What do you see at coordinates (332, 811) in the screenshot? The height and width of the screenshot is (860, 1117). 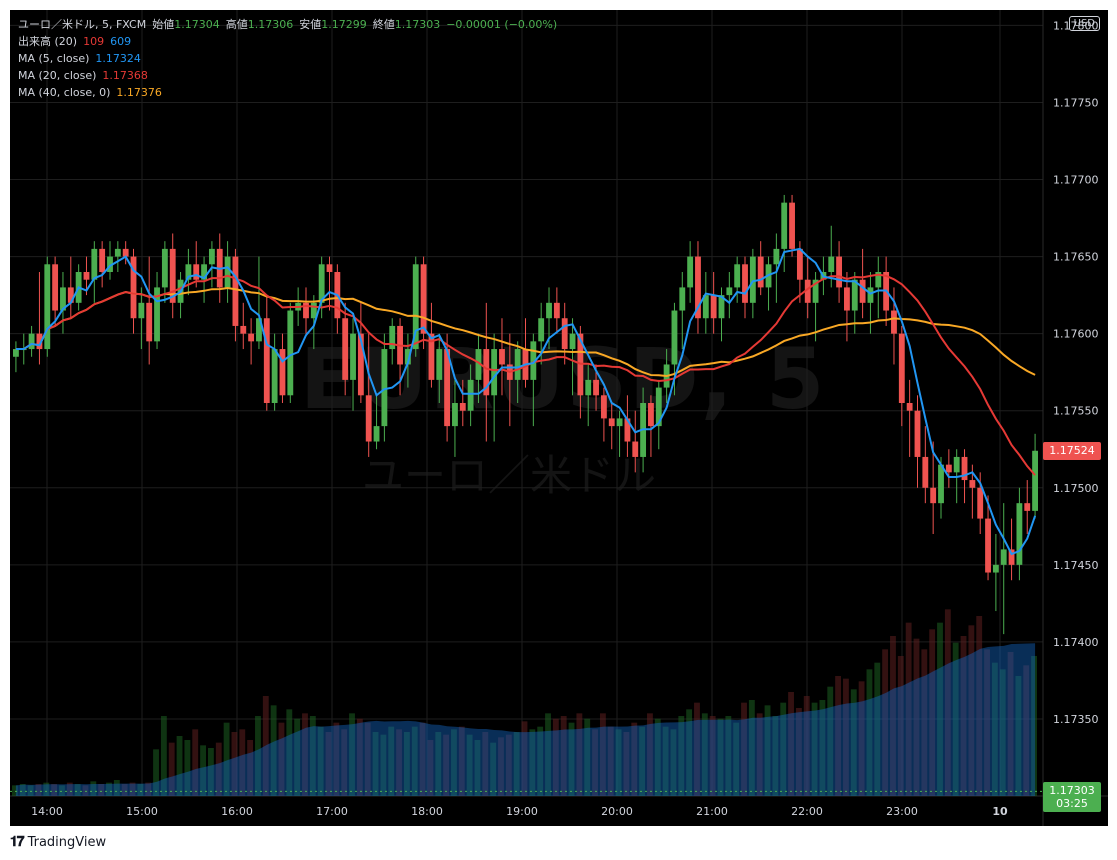 I see `time-tick-label: 17:00` at bounding box center [332, 811].